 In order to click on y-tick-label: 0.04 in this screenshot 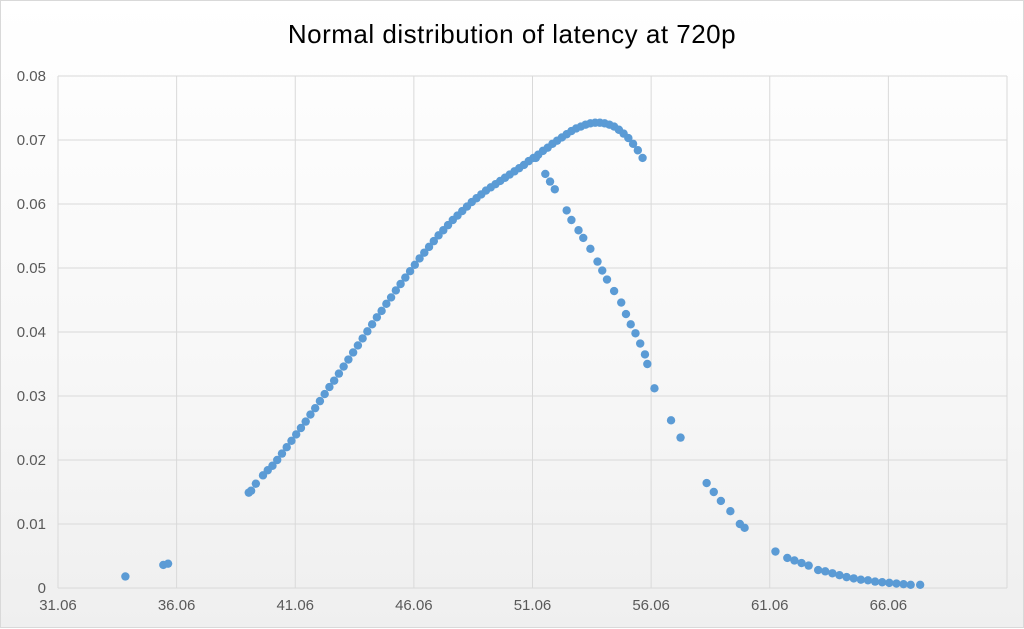, I will do `click(31, 332)`.